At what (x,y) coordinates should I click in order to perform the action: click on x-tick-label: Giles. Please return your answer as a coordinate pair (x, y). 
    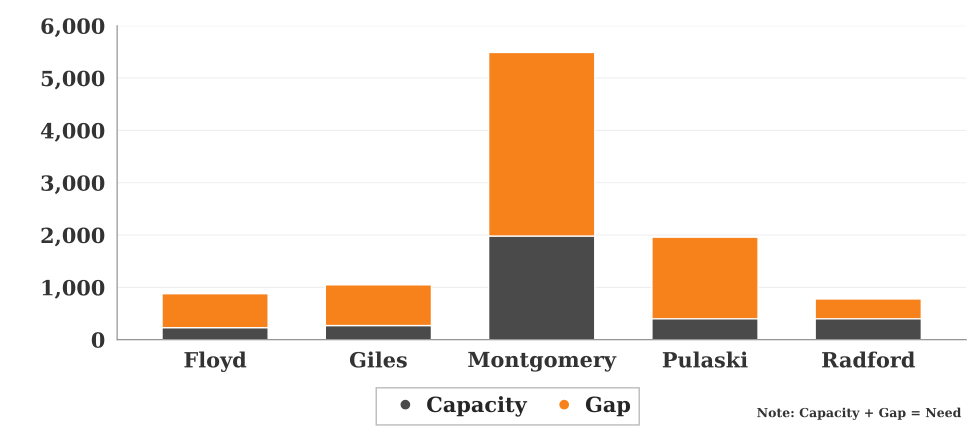
    Looking at the image, I should click on (378, 360).